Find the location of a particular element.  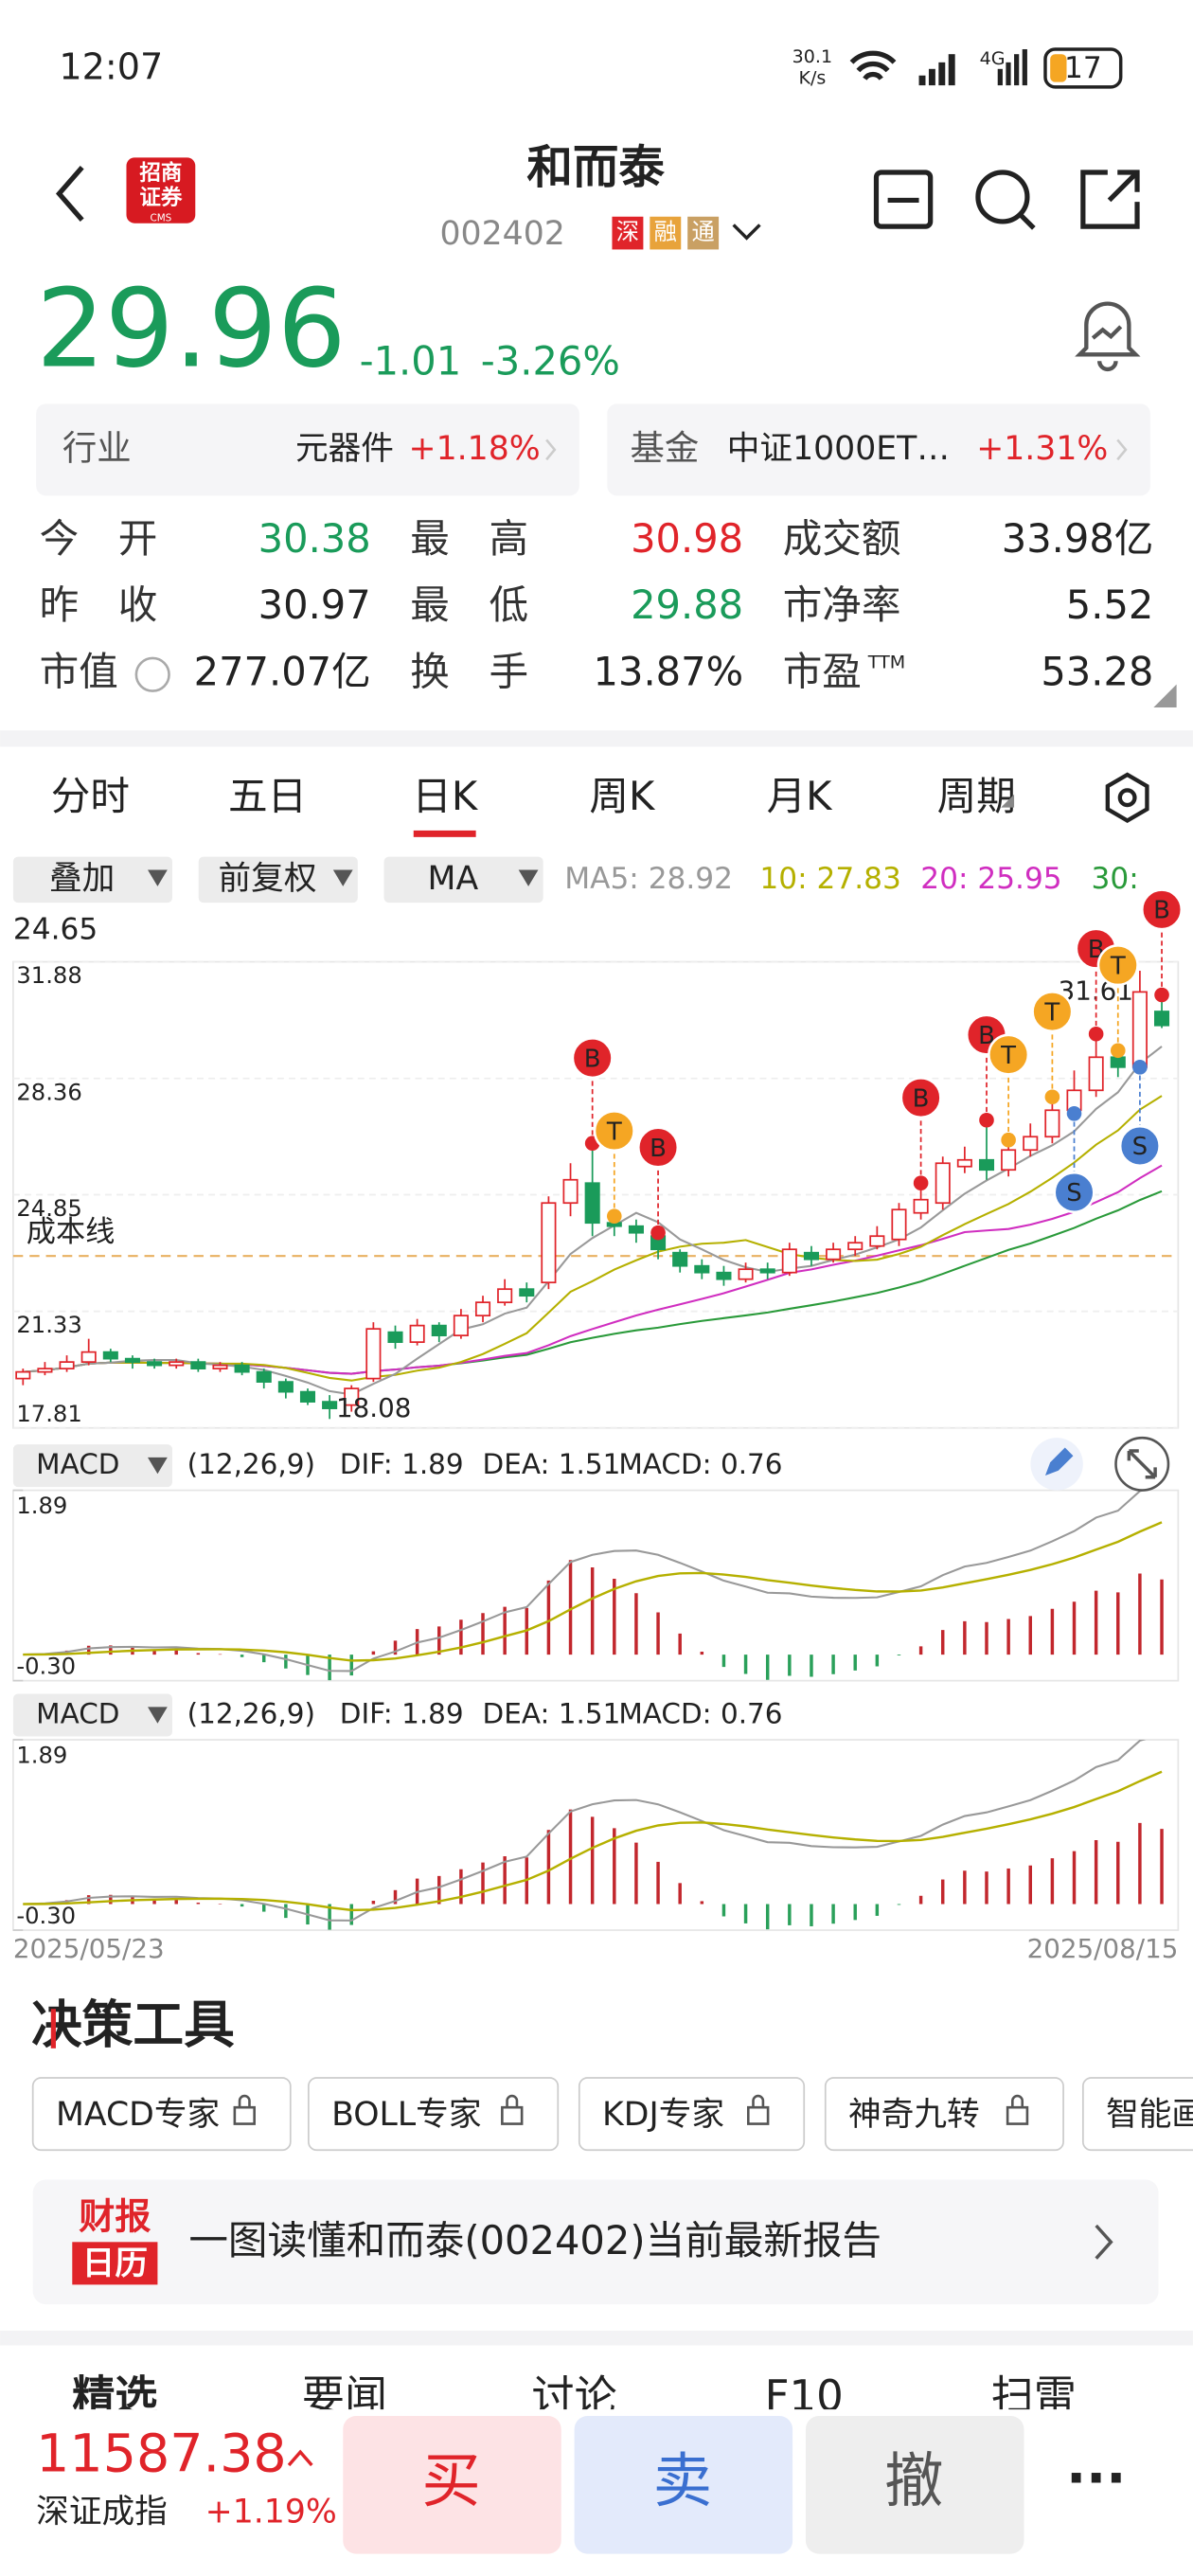

report-badge: 财报 is located at coordinates (115, 2217).